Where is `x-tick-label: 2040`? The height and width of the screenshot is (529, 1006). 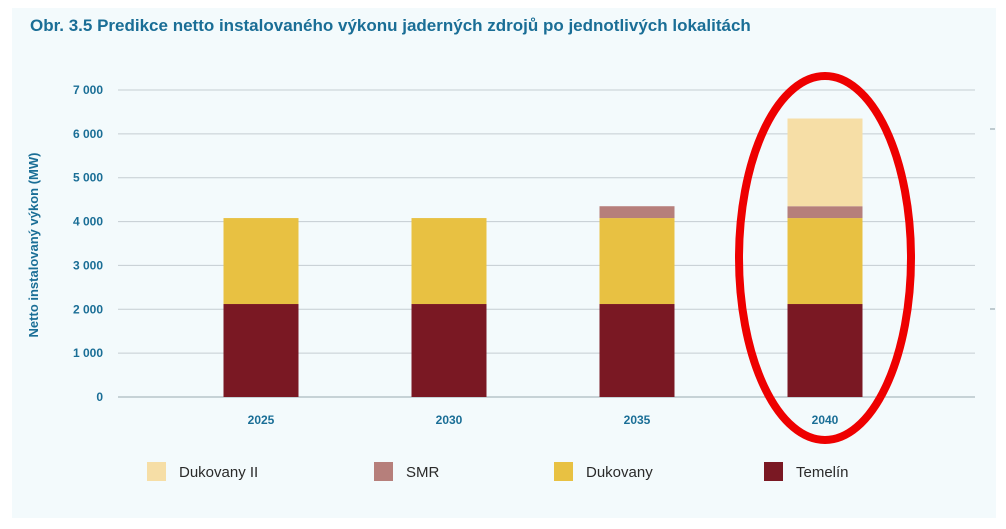
x-tick-label: 2040 is located at coordinates (825, 420).